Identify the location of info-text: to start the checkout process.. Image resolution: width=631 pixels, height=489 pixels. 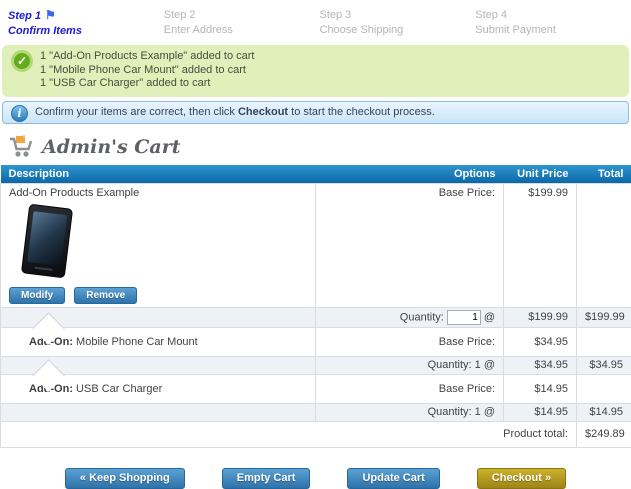
(363, 112).